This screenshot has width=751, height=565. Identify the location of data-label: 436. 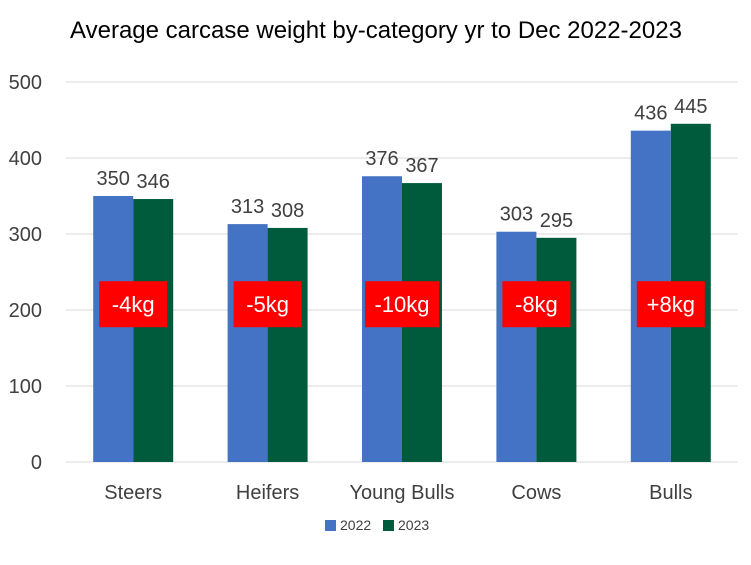
(650, 114).